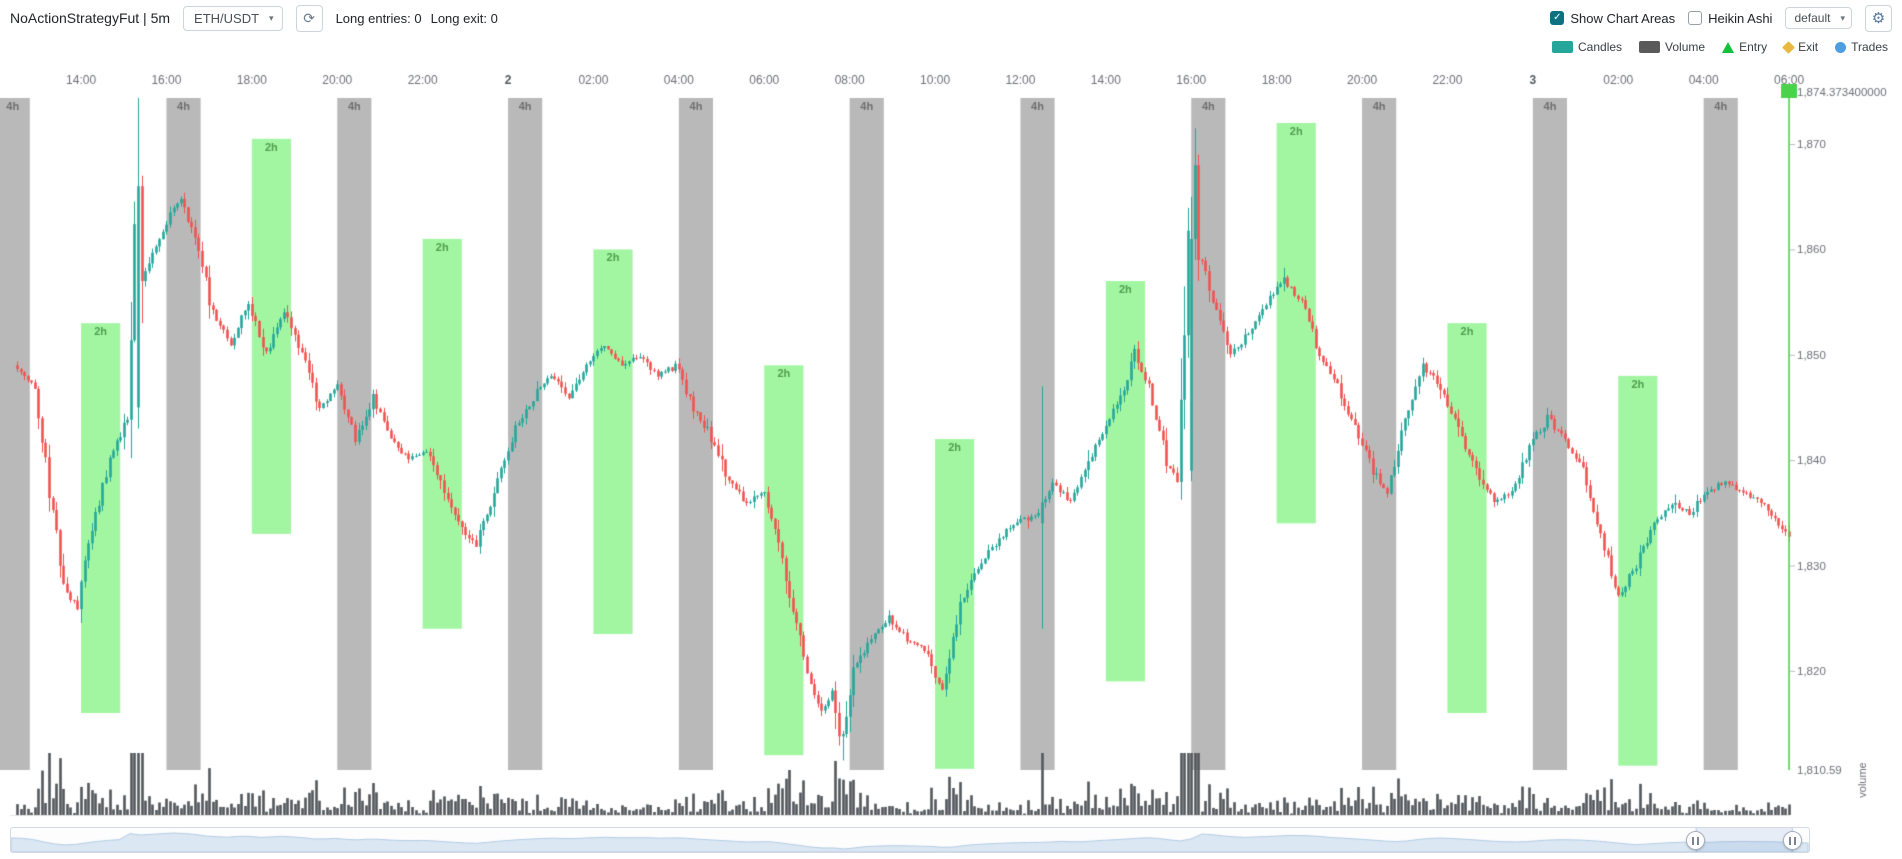 This screenshot has height=859, width=1902. I want to click on legend-item-exit: Exit, so click(1800, 47).